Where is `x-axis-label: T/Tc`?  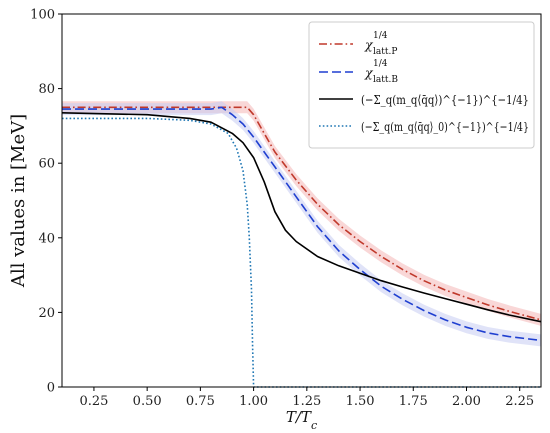
x-axis-label: T/Tc is located at coordinates (301, 420).